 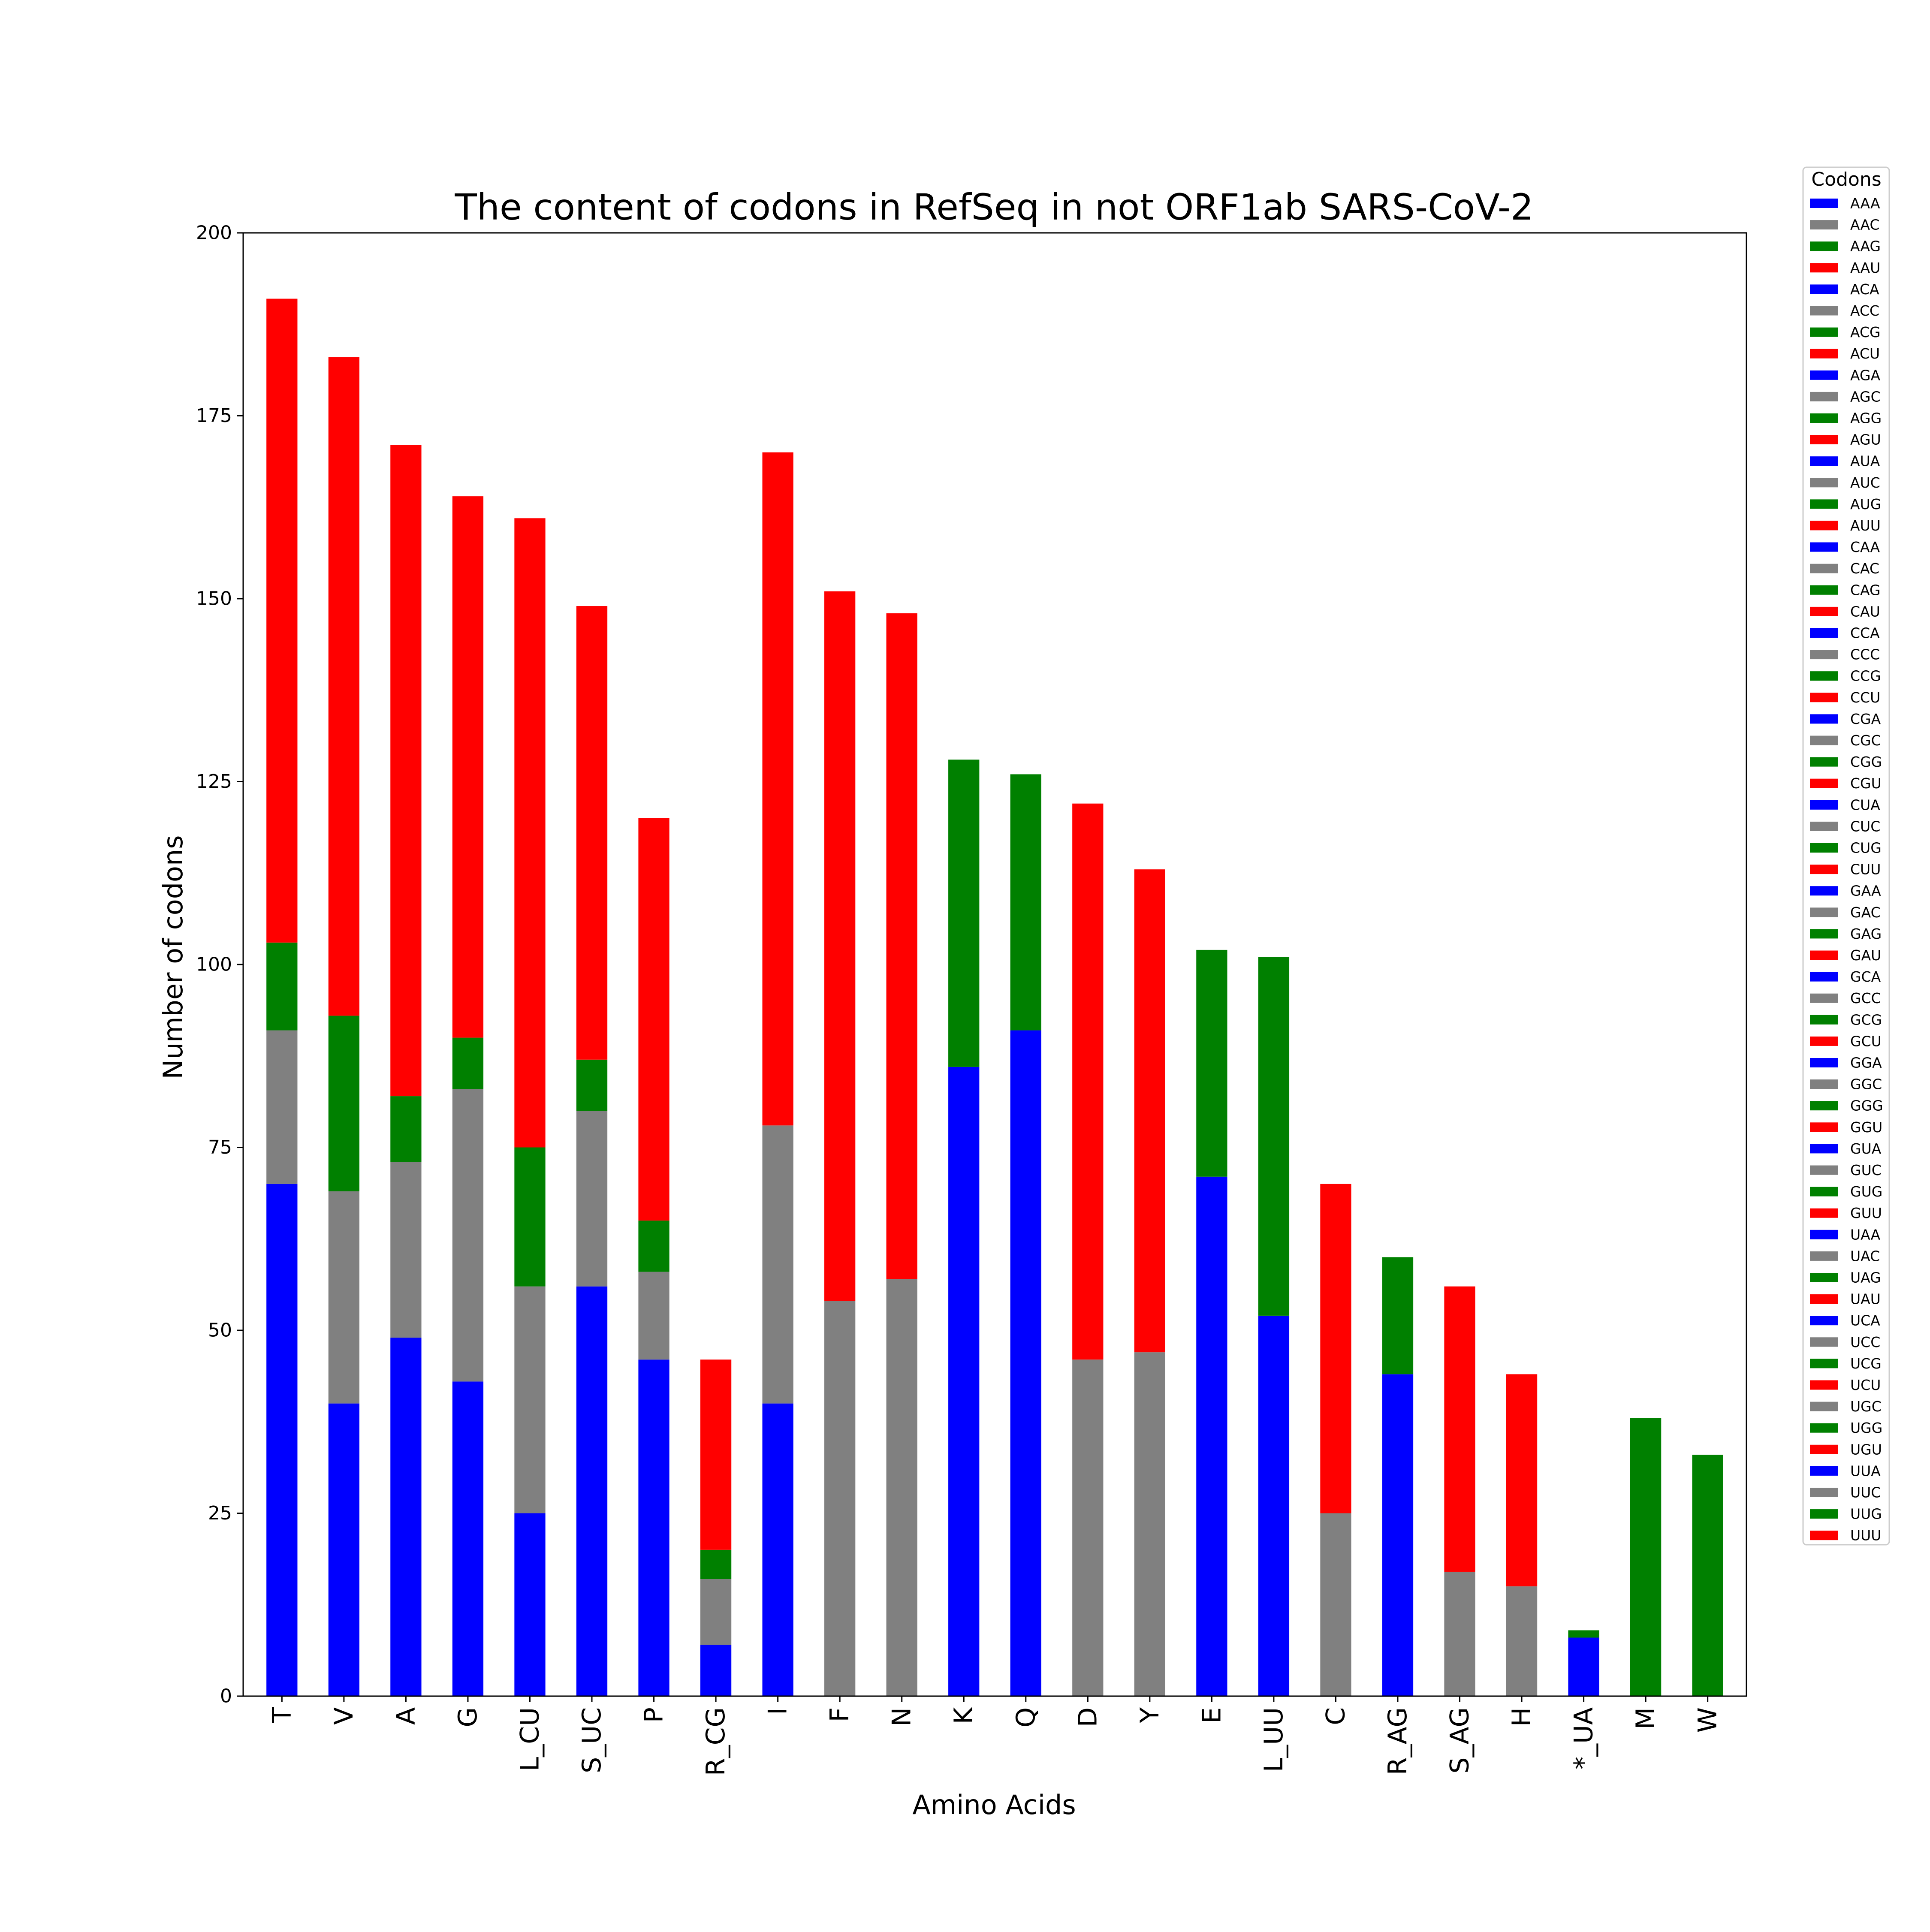 What do you see at coordinates (220, 1513) in the screenshot?
I see `y-tick-label: 25` at bounding box center [220, 1513].